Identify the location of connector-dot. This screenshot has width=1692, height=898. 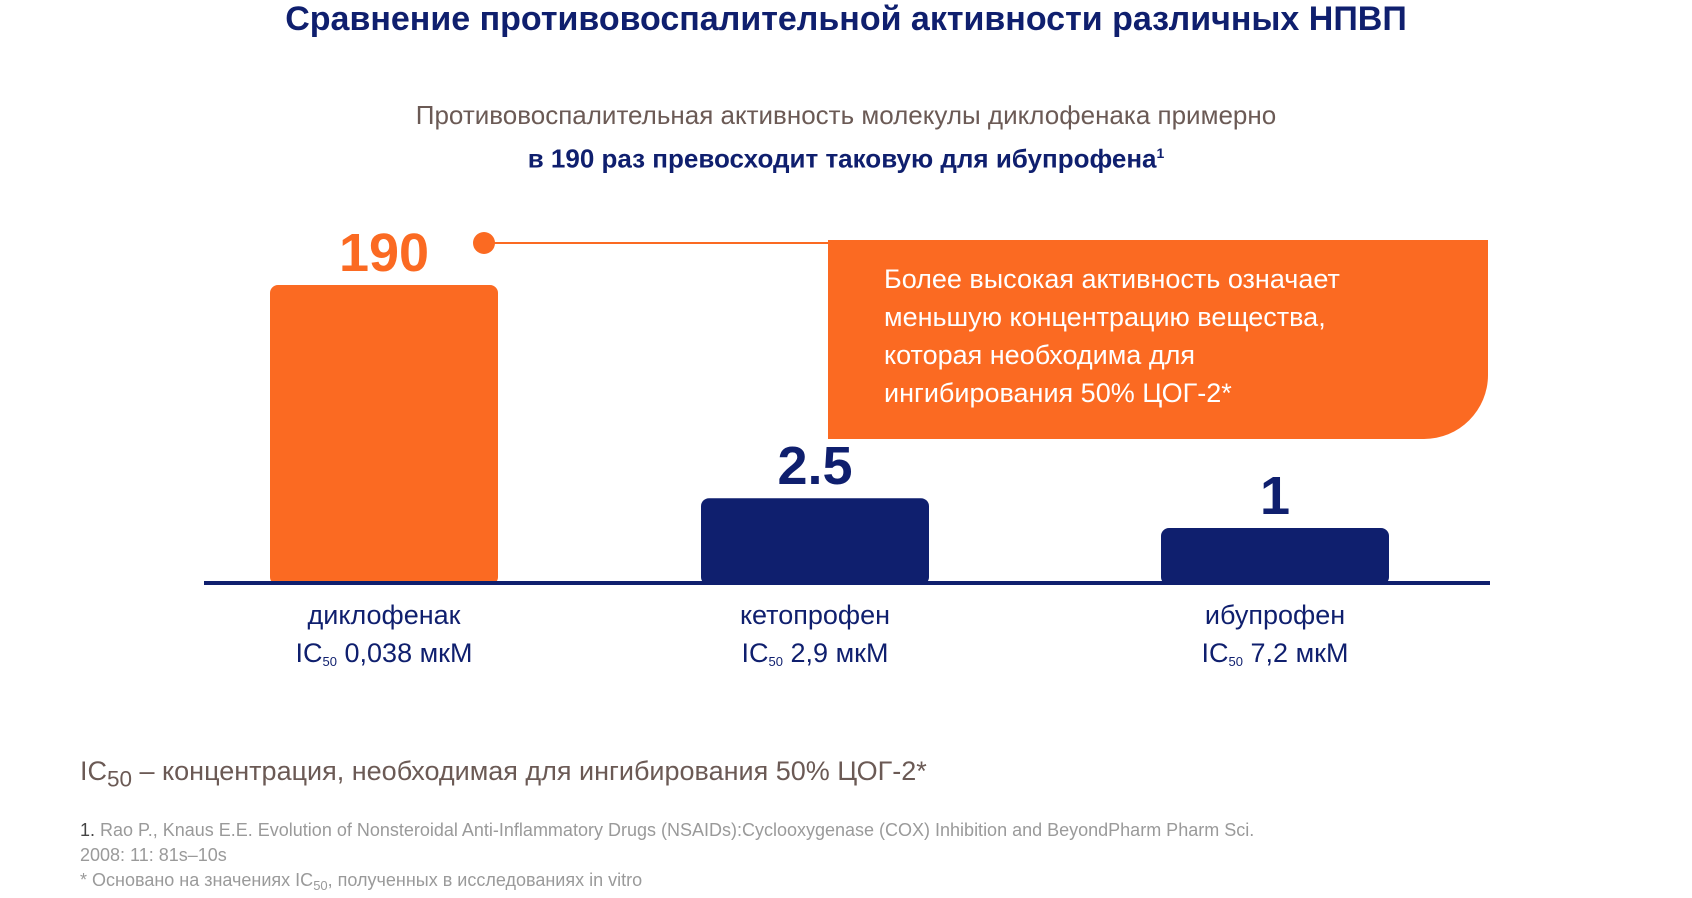
(484, 243).